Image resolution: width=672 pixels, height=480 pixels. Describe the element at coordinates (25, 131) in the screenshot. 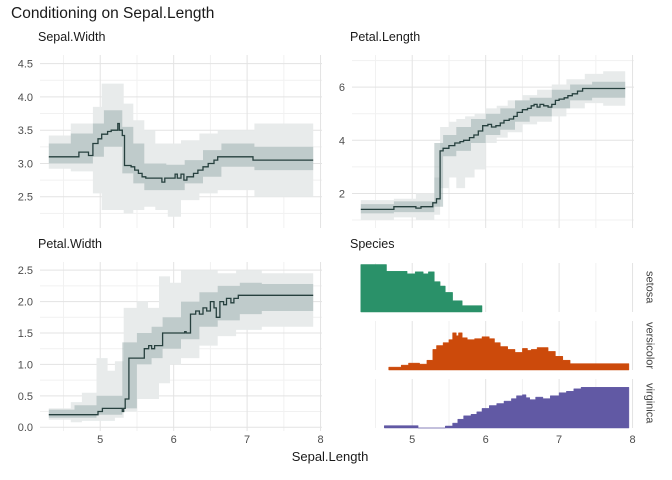

I see `tick-label: 3.5` at that location.